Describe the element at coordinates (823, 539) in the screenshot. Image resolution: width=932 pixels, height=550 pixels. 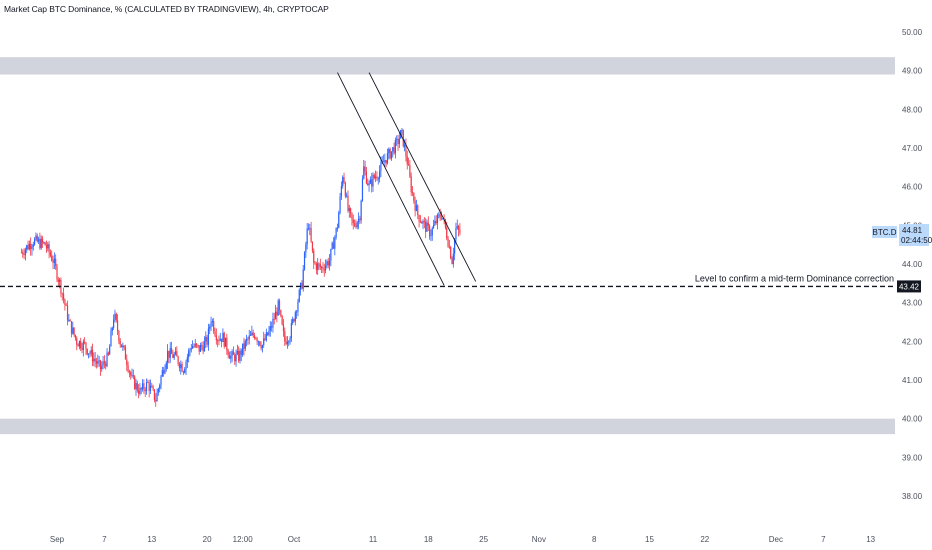
I see `x-tick-label: 7` at that location.